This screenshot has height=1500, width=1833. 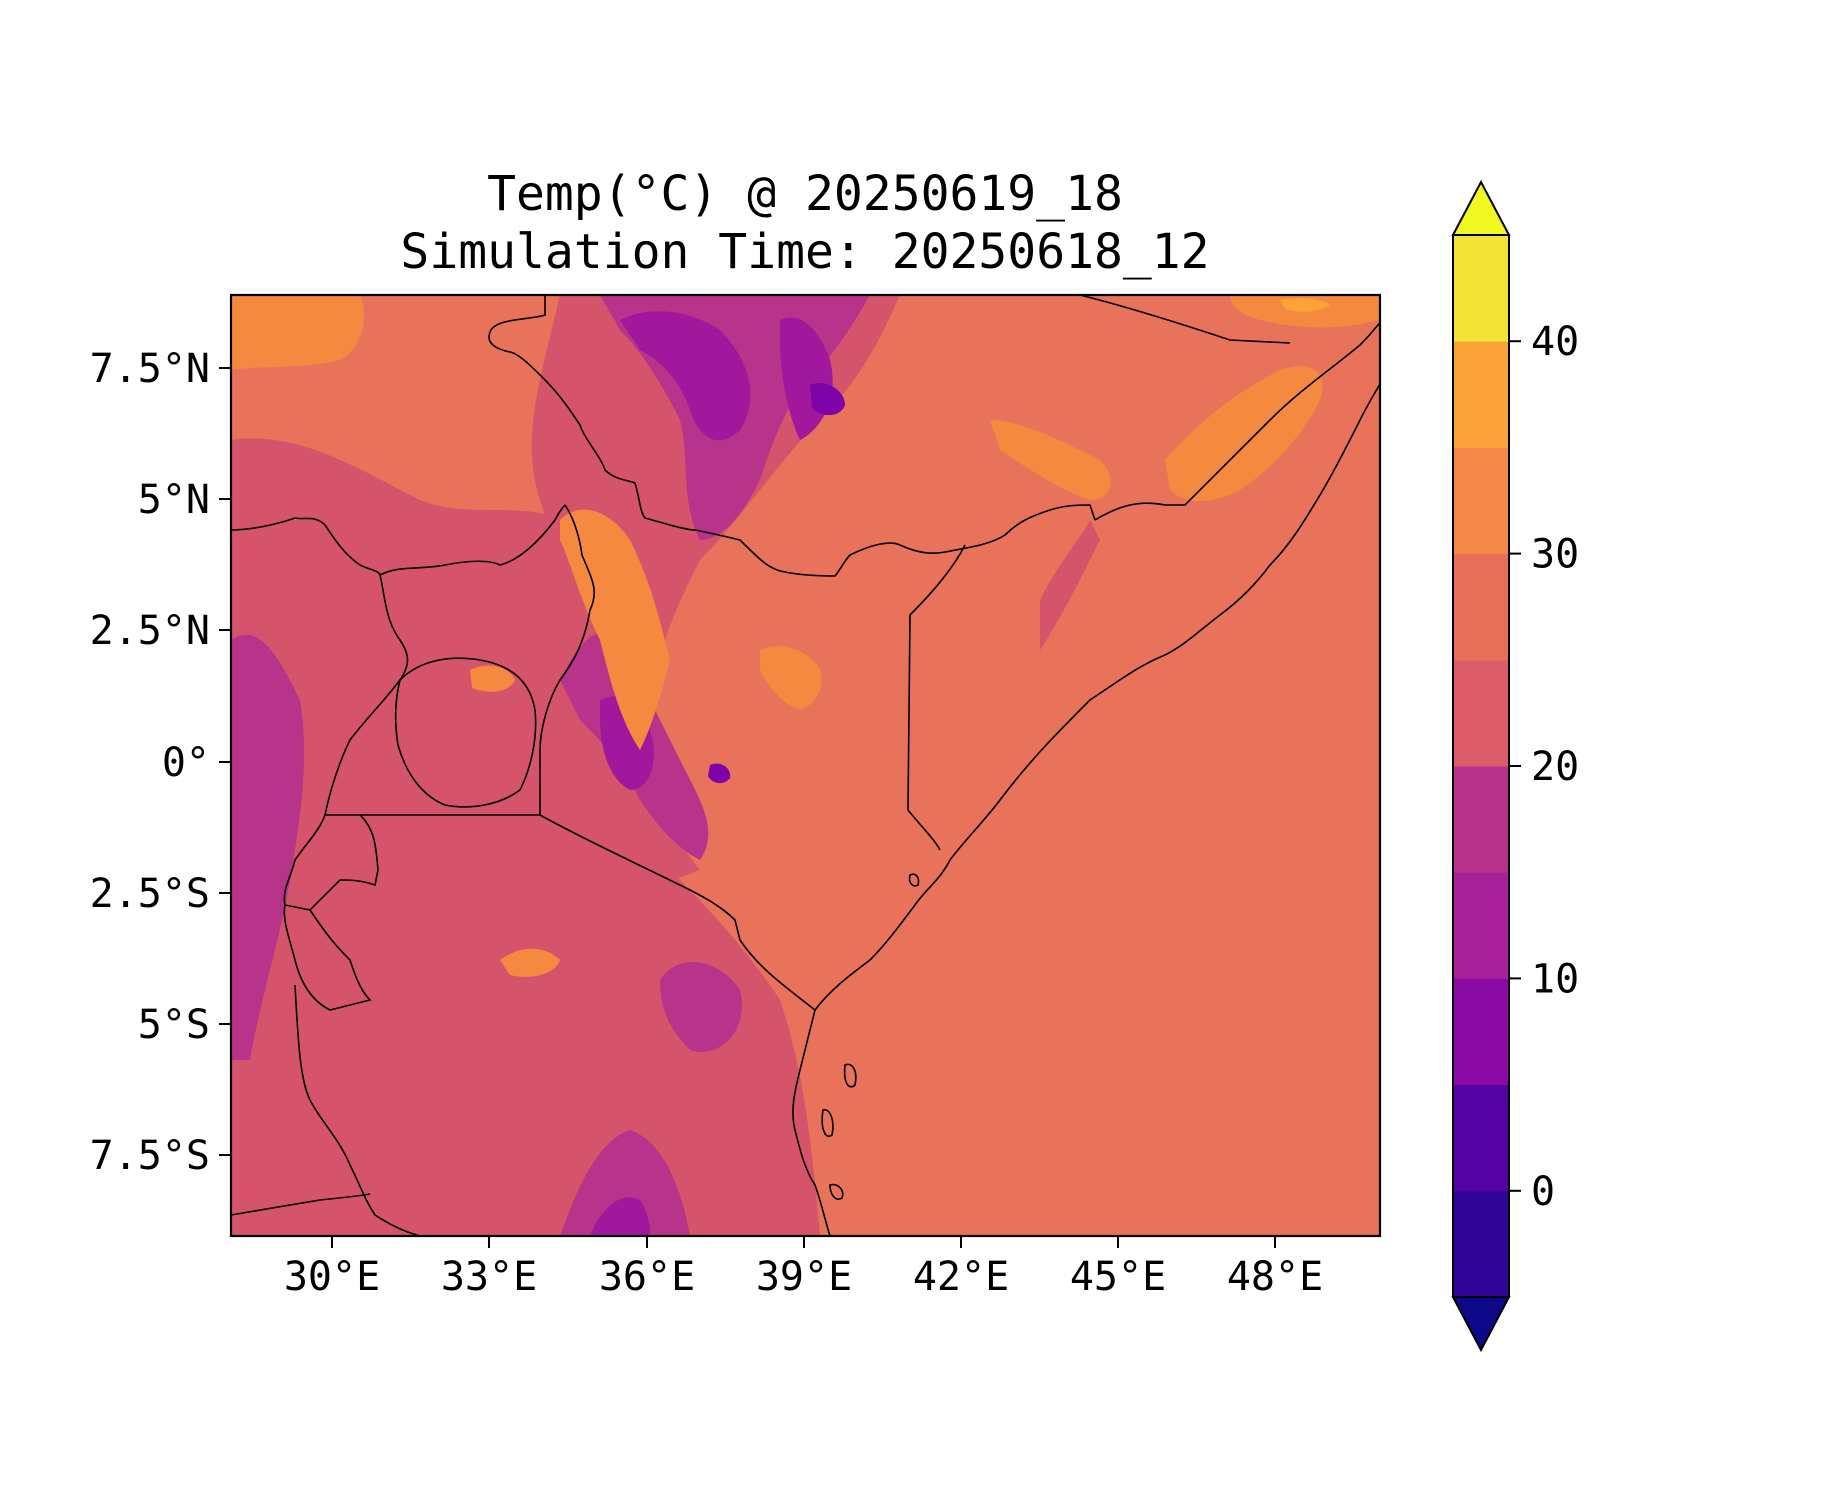 I want to click on lon-axis: 30°E 33°E 36°E 39°E 42°E 45°E 48°E, so click(x=803, y=1268).